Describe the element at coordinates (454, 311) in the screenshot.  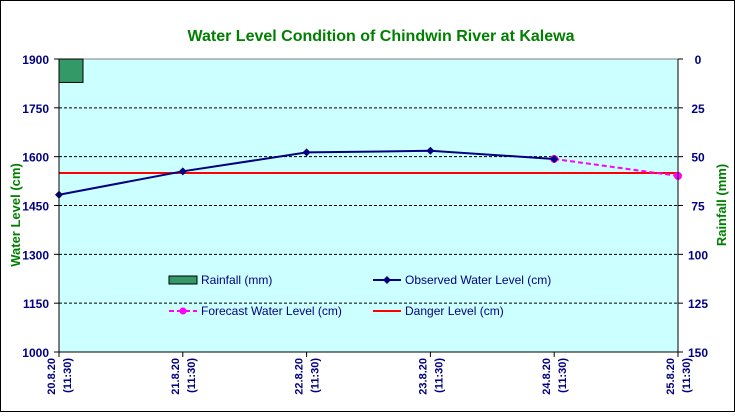
I see `legend-label: Danger Level (cm)` at that location.